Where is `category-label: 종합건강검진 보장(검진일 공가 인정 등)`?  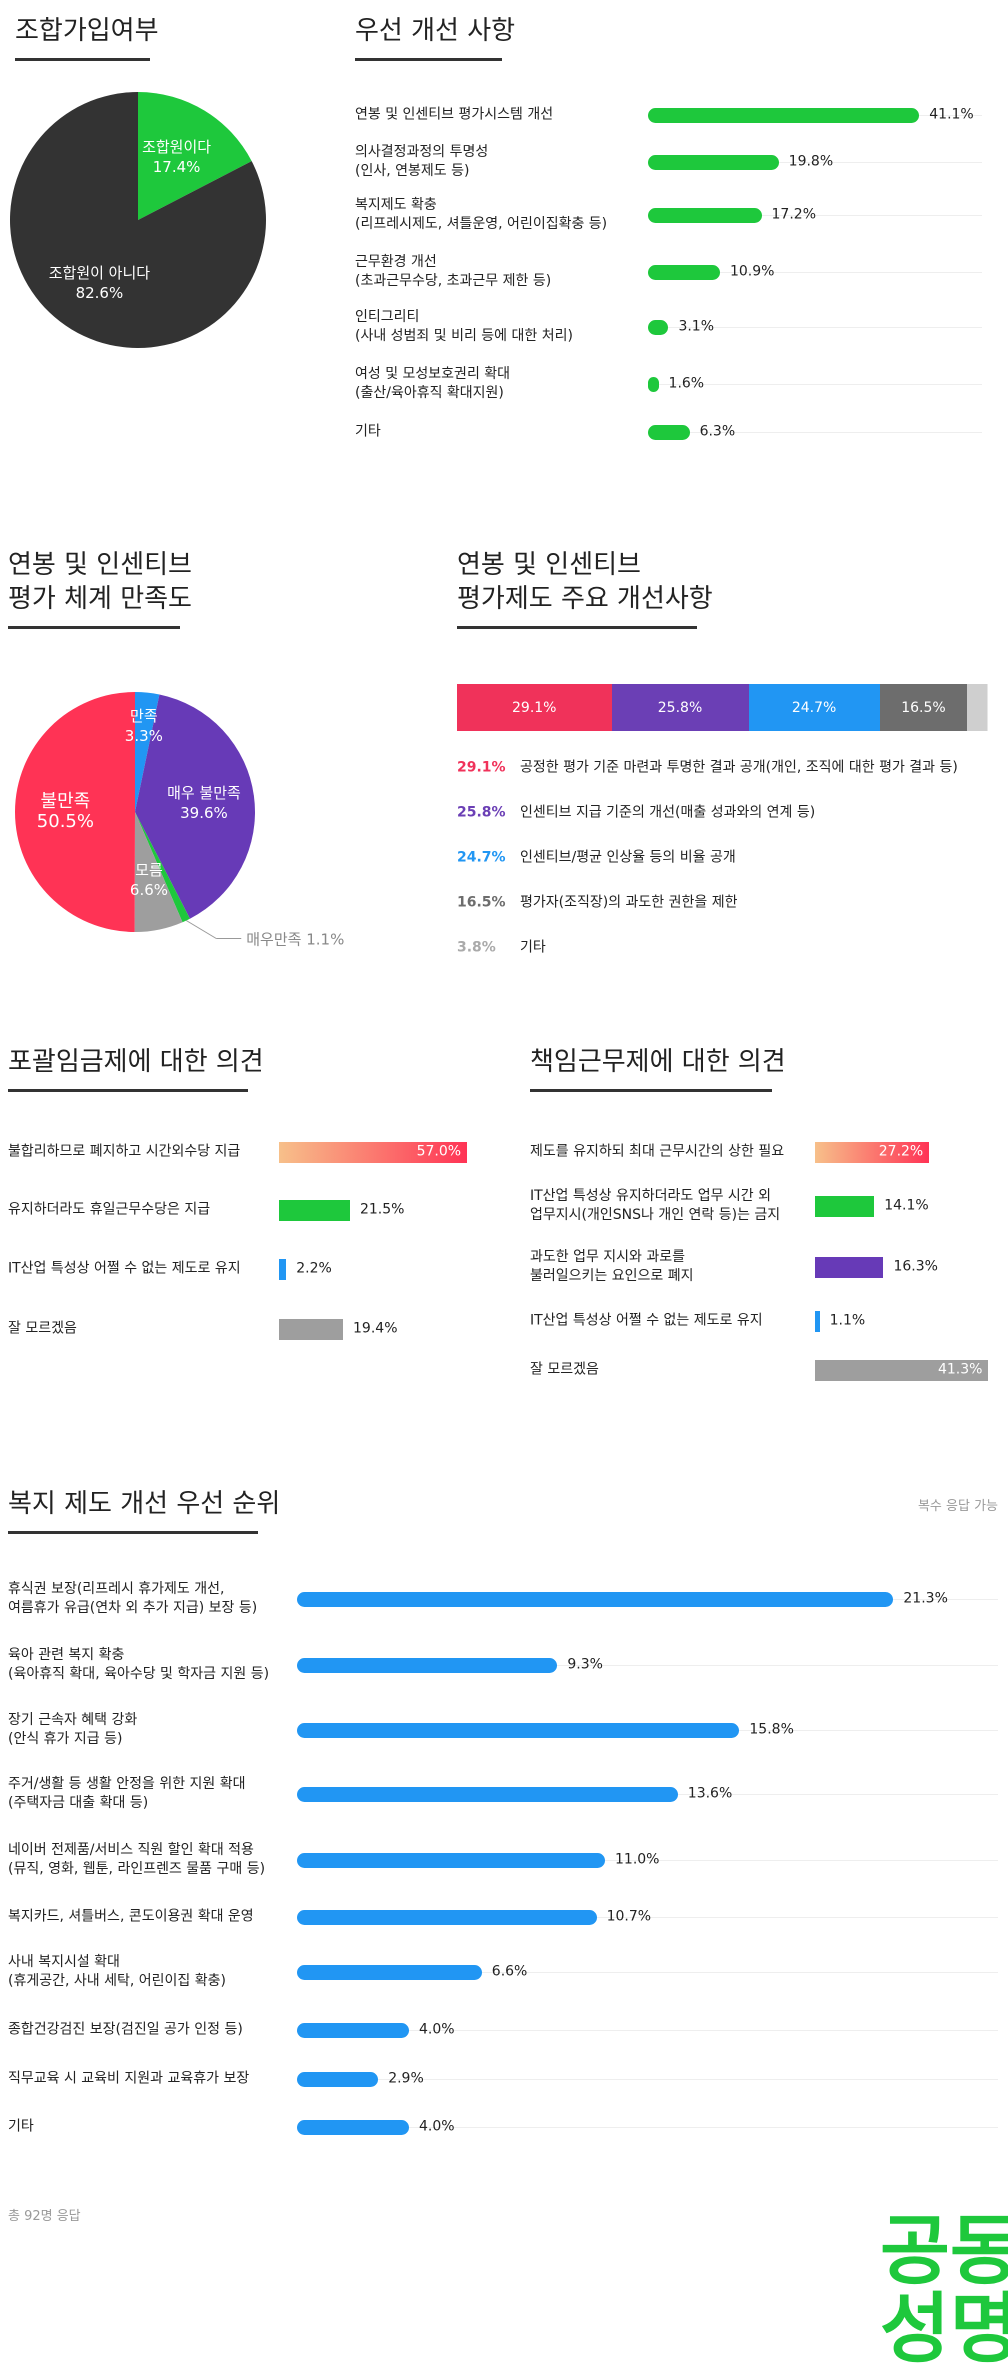 category-label: 종합건강검진 보장(검진일 공가 인정 등) is located at coordinates (125, 2029).